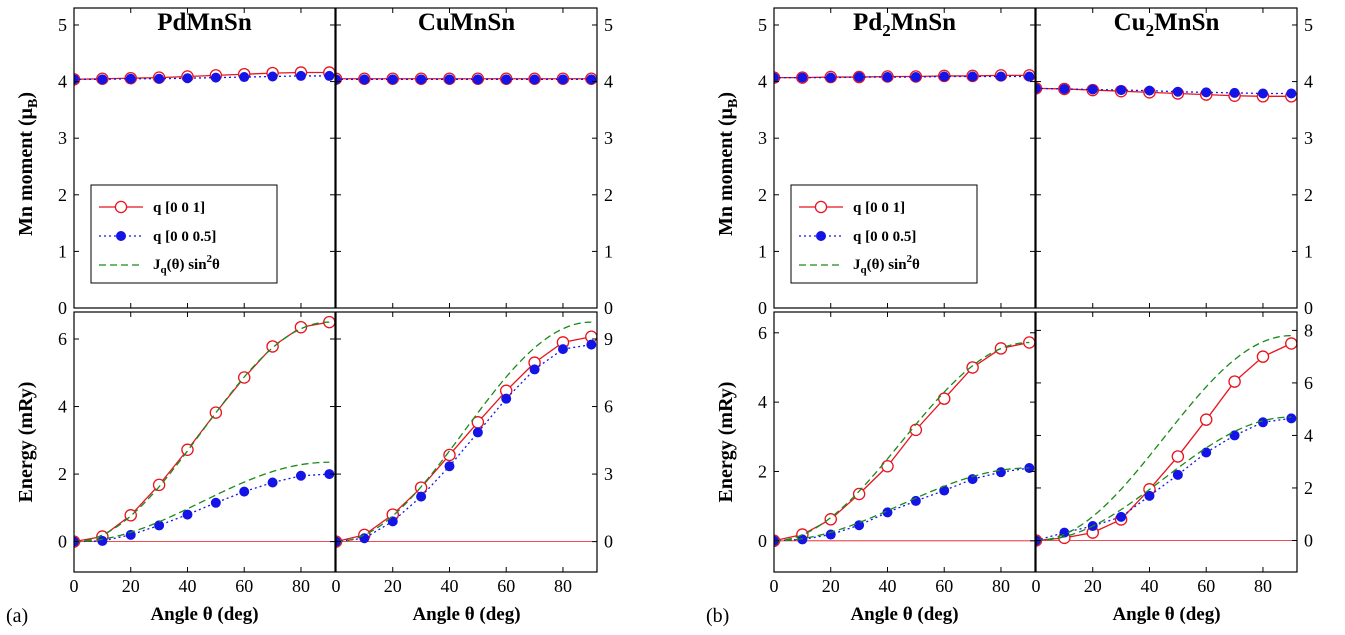 The image size is (1345, 635). Describe the element at coordinates (904, 614) in the screenshot. I see `x-axis-label: Angle θ (deg)` at that location.